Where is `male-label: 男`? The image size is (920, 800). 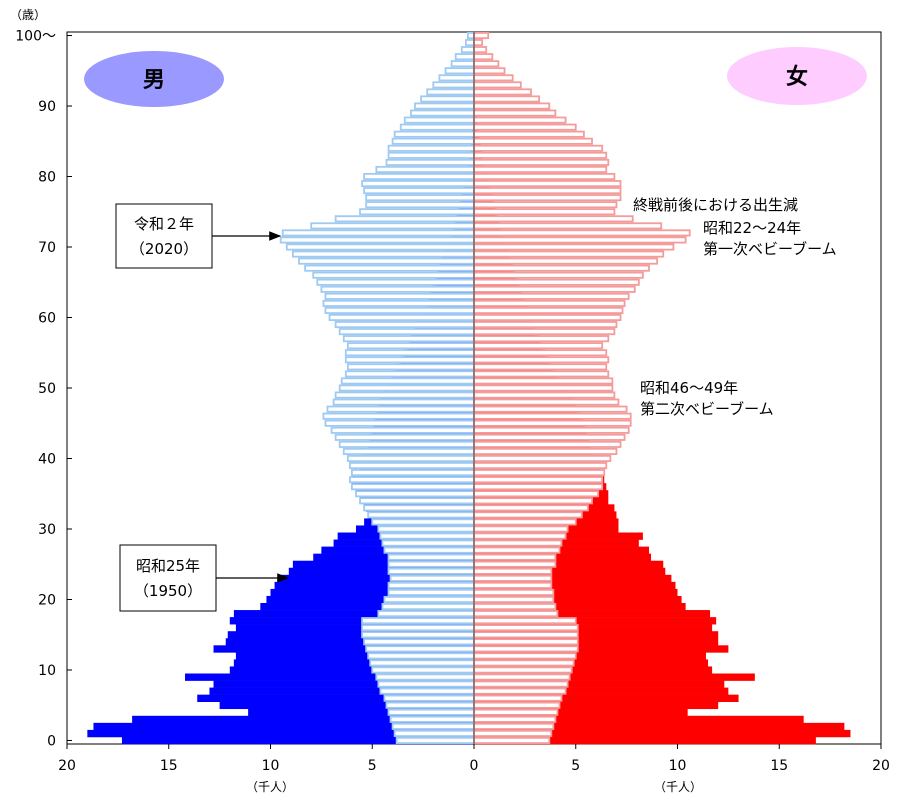
male-label: 男 is located at coordinates (154, 80).